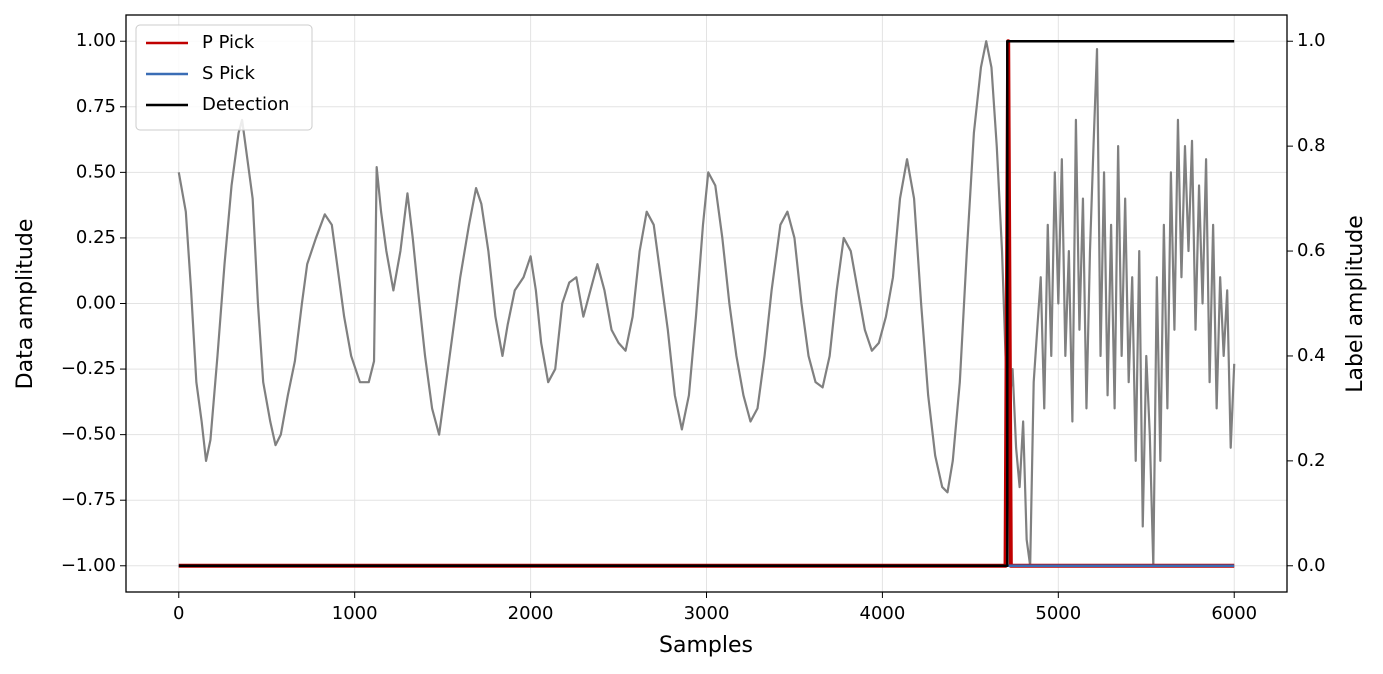 Image resolution: width=1383 pixels, height=674 pixels. Describe the element at coordinates (355, 613) in the screenshot. I see `x-tick-label: 1000` at that location.